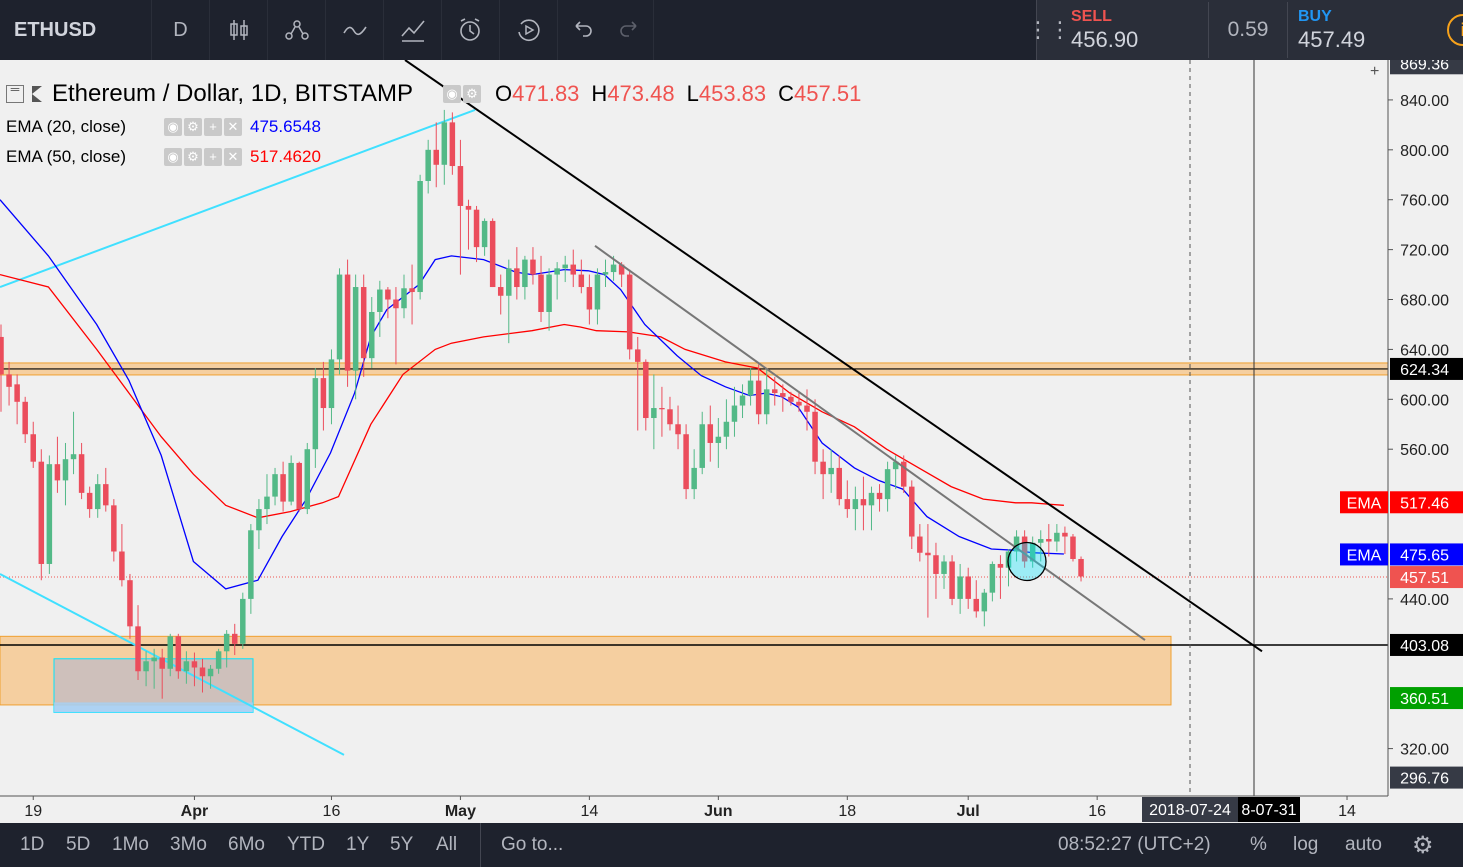  What do you see at coordinates (181, 30) in the screenshot?
I see `interval-button: D` at bounding box center [181, 30].